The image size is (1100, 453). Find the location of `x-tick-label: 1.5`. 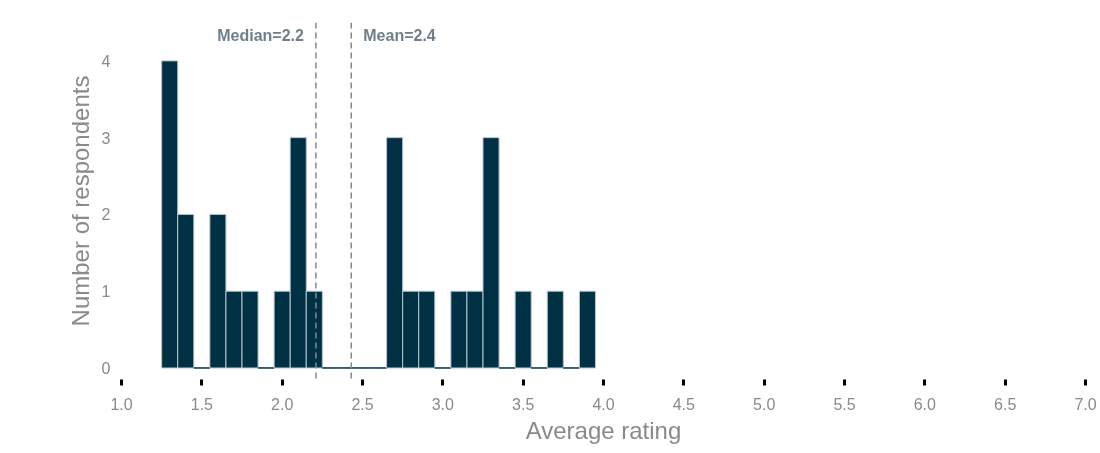

x-tick-label: 1.5 is located at coordinates (202, 404).